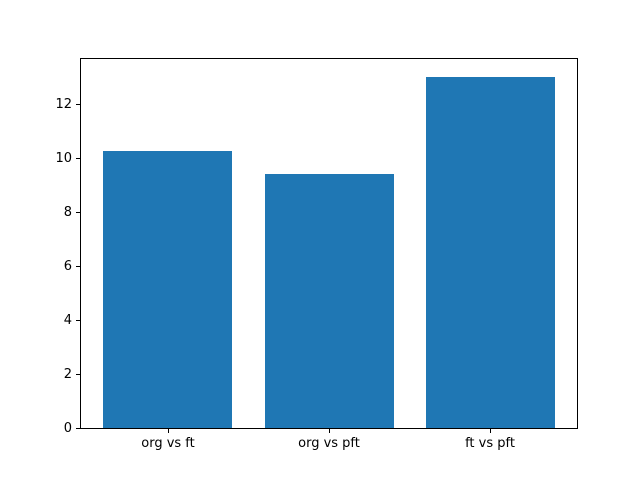 This screenshot has height=480, width=640. Describe the element at coordinates (67, 320) in the screenshot. I see `y-tick-label: 4` at that location.